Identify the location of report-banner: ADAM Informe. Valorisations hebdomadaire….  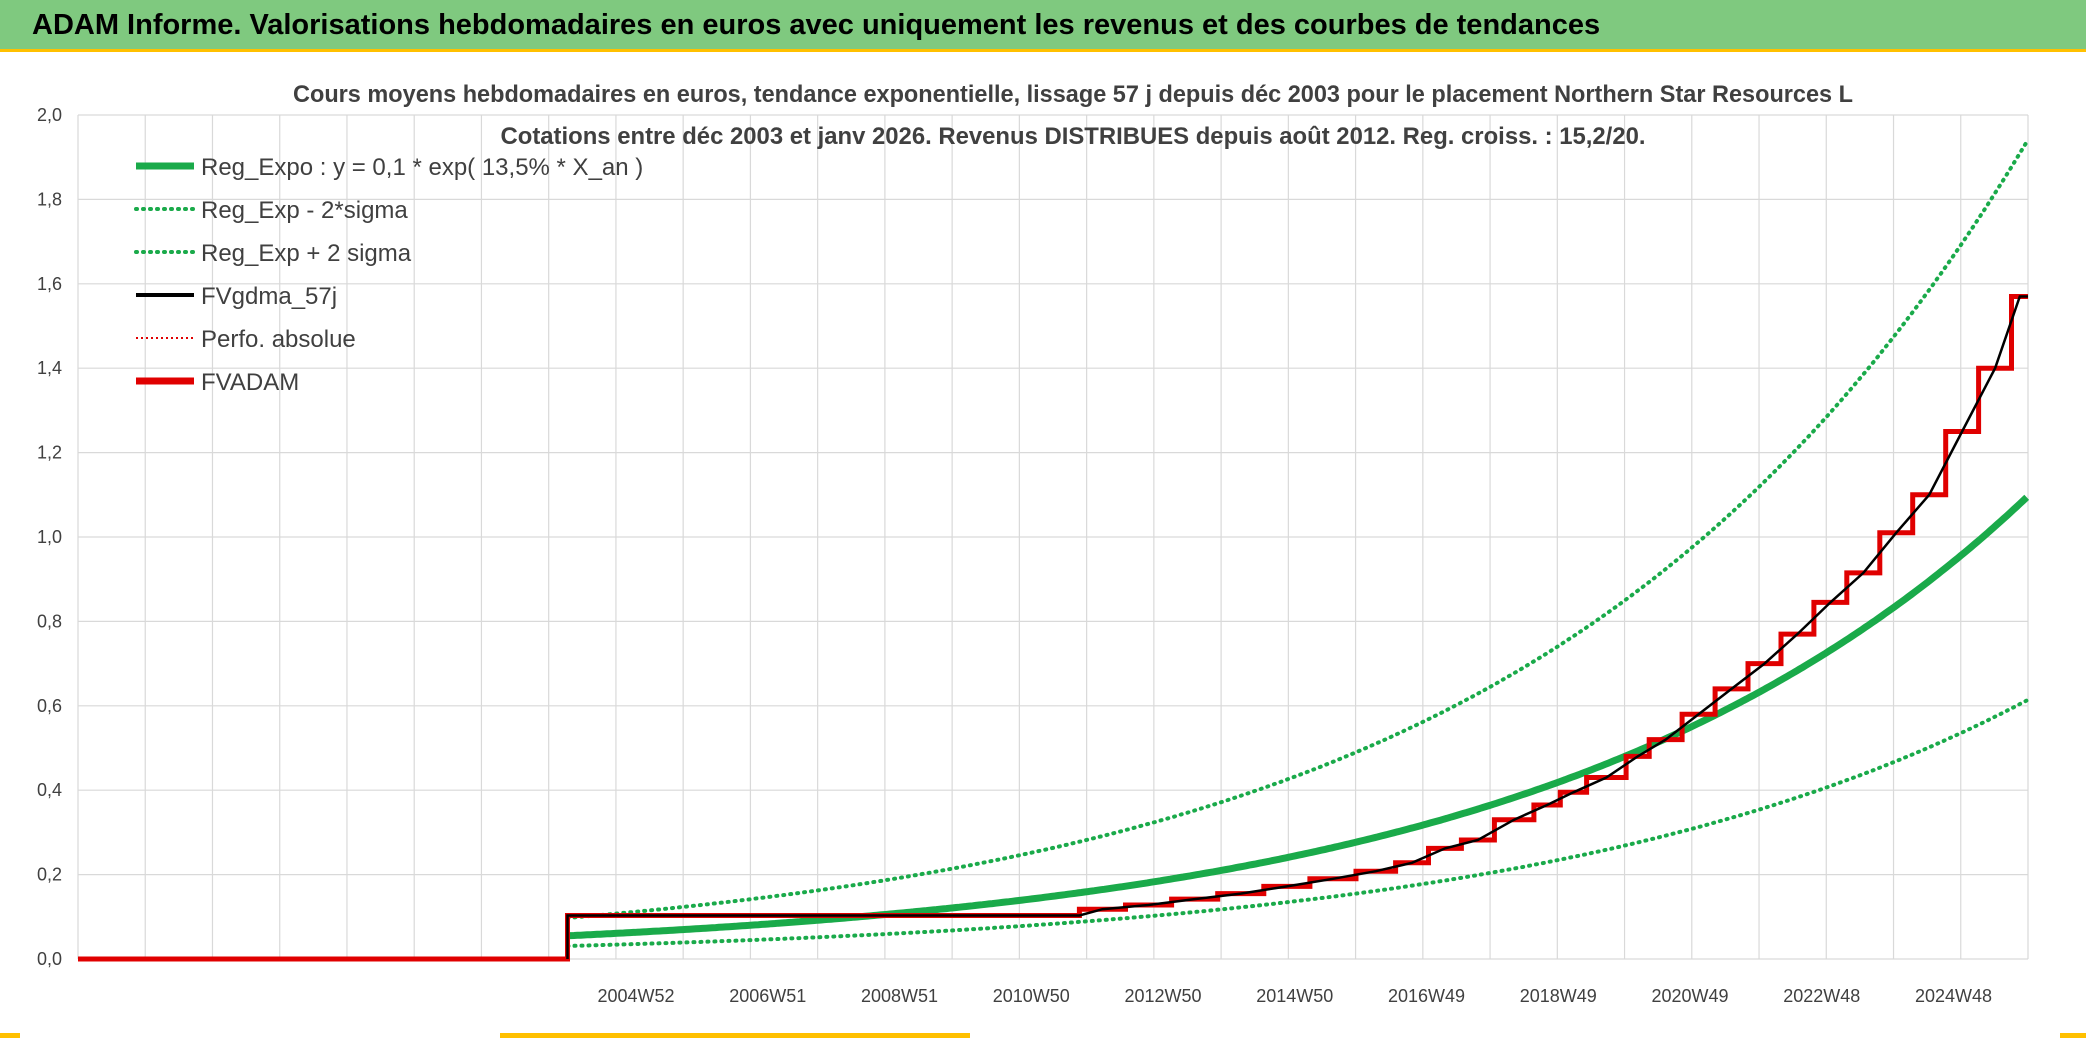
(1043, 26).